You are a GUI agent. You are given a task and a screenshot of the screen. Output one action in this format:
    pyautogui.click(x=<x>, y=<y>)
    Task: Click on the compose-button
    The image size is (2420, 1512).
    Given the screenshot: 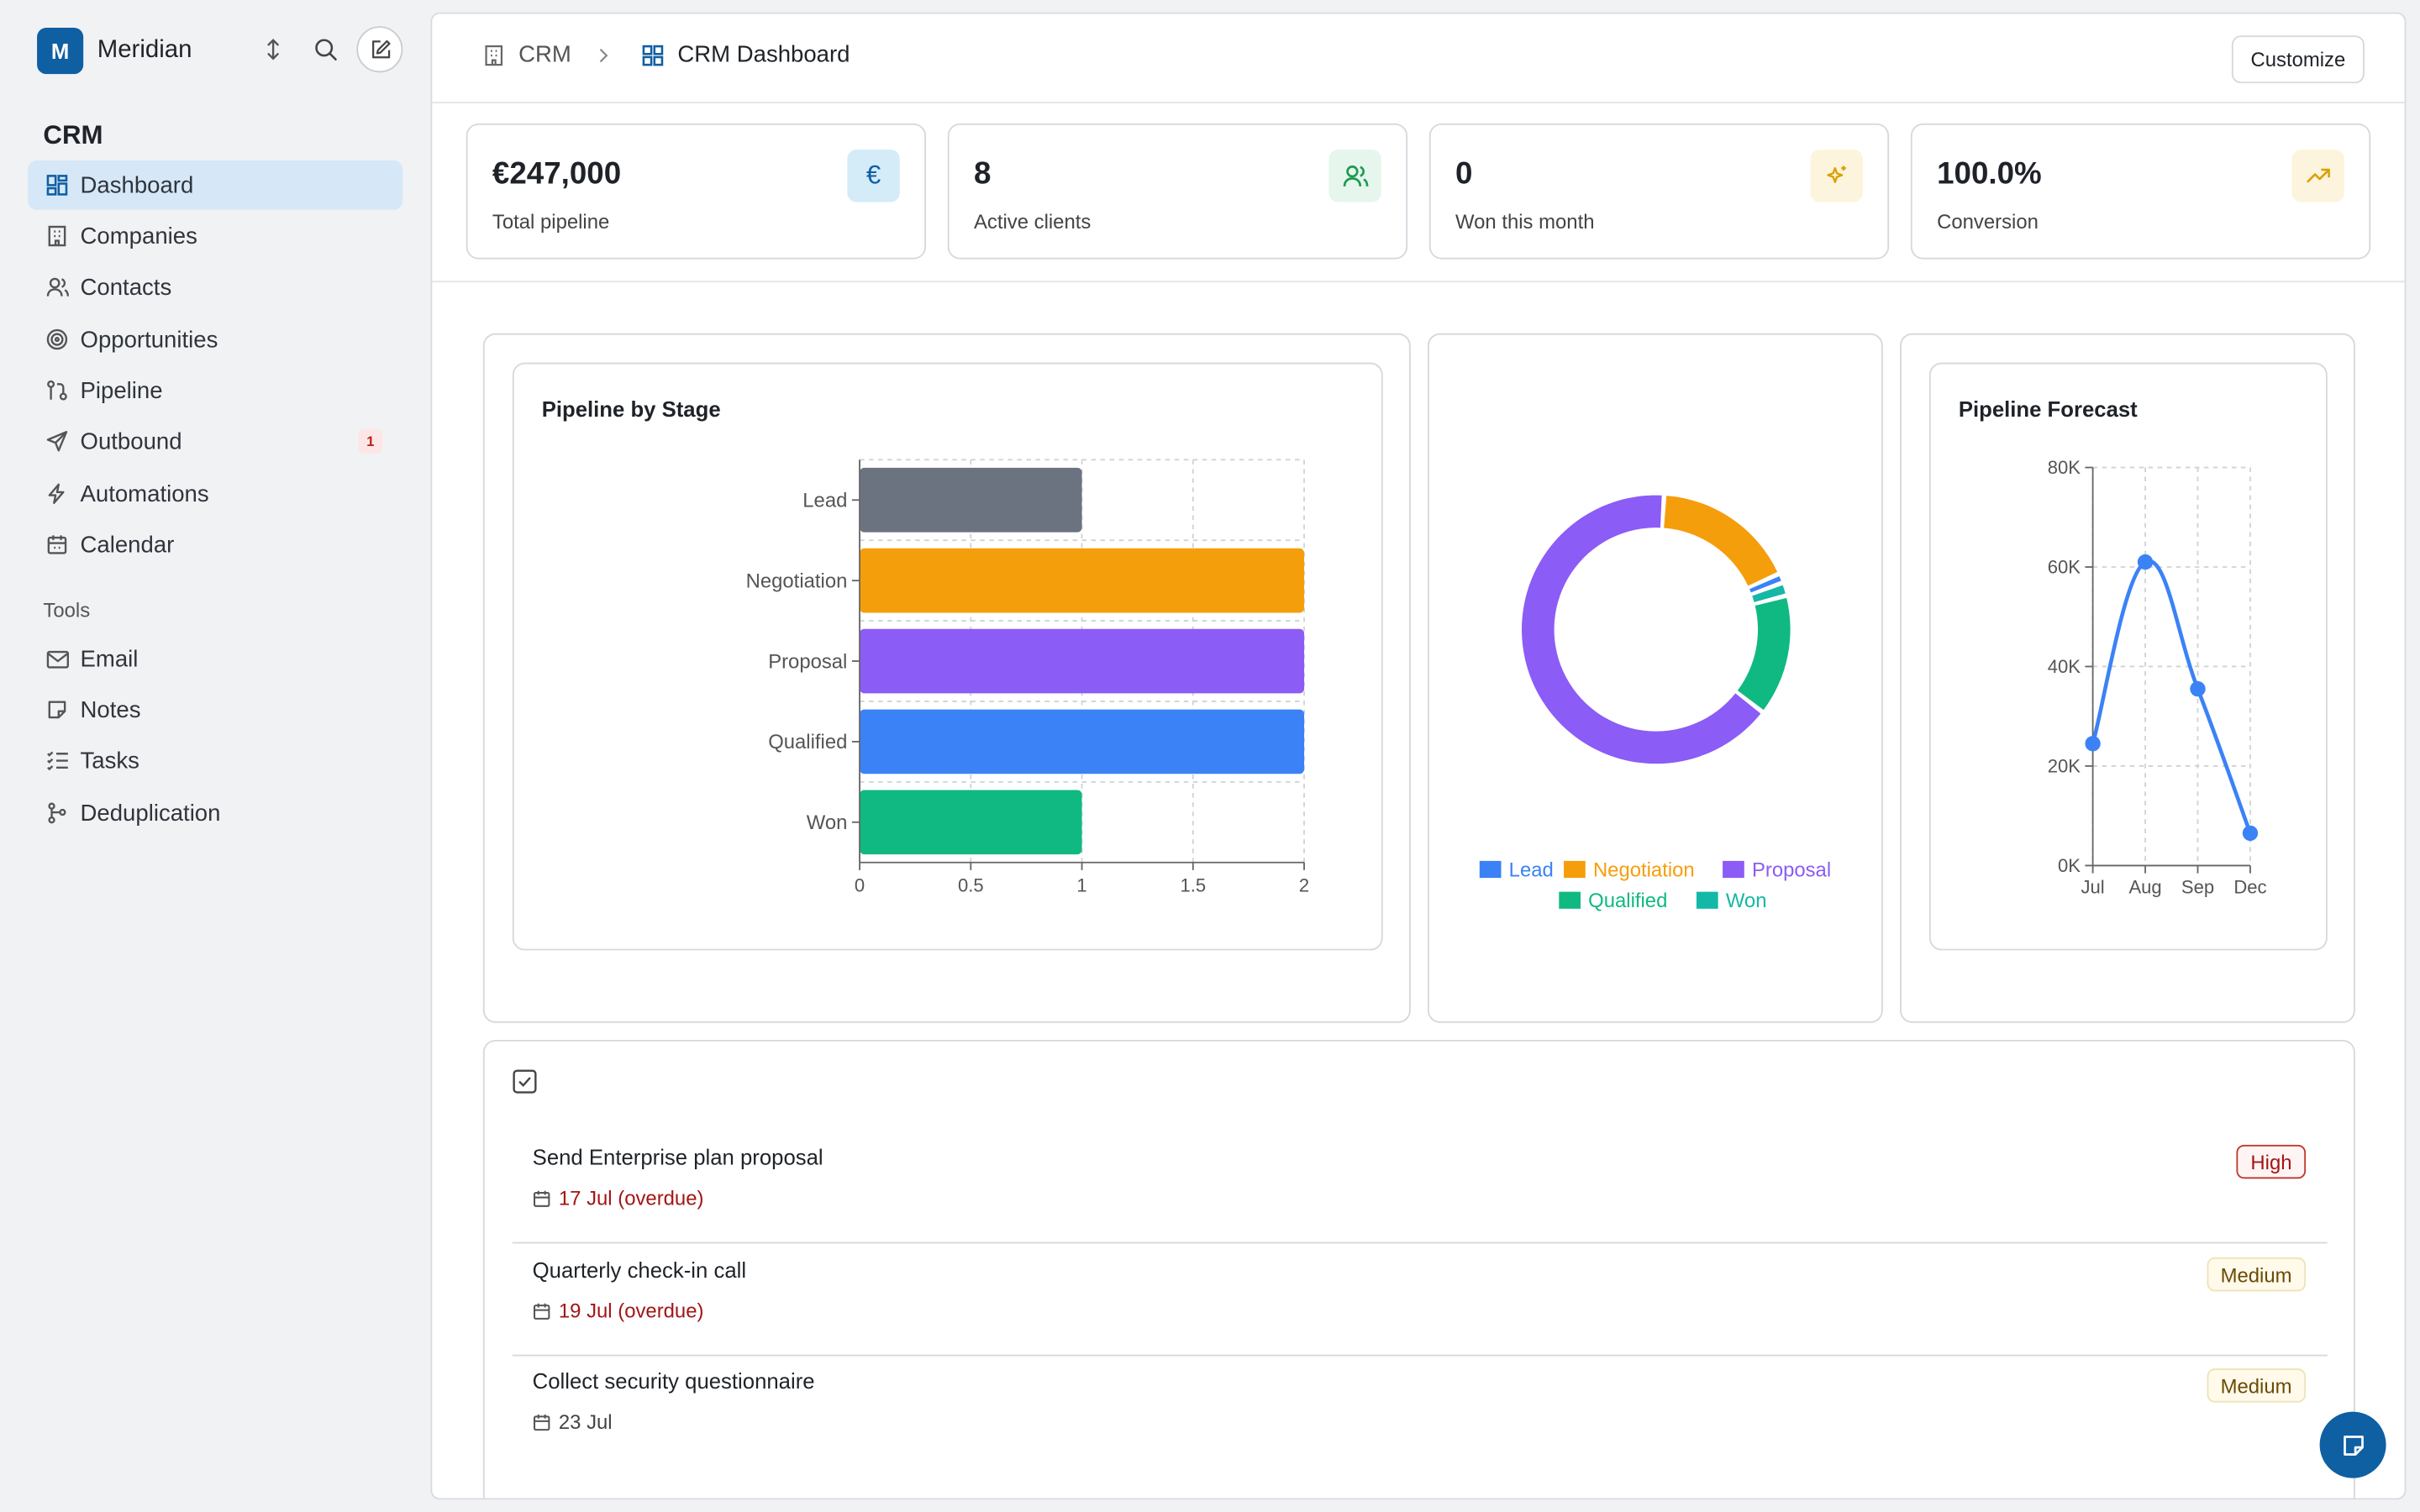 What is the action you would take?
    pyautogui.click(x=379, y=49)
    